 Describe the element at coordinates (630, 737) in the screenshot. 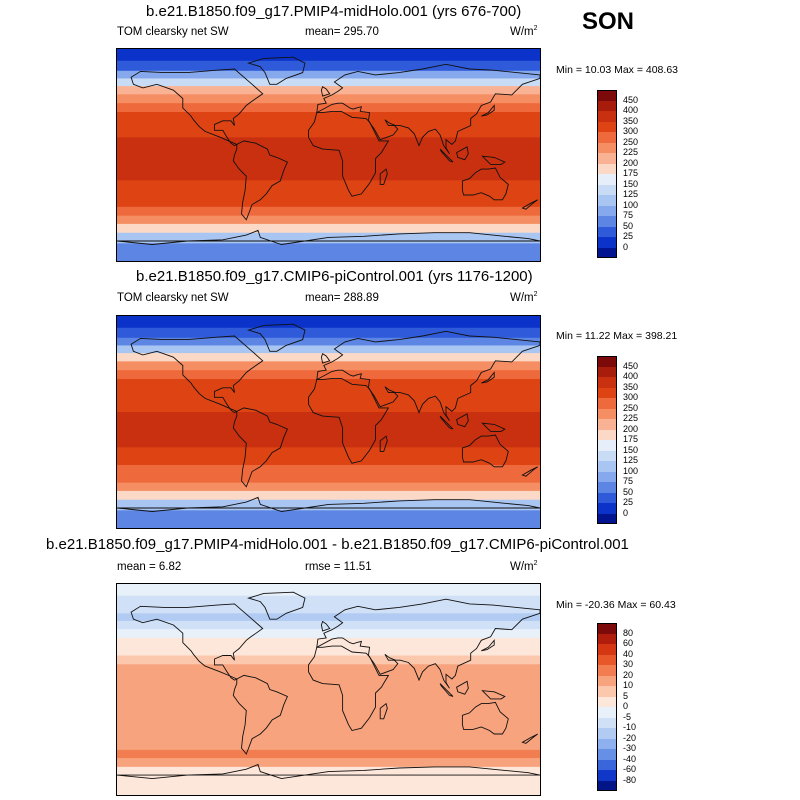

I see `panel3-colorbar-label-10: -20` at that location.